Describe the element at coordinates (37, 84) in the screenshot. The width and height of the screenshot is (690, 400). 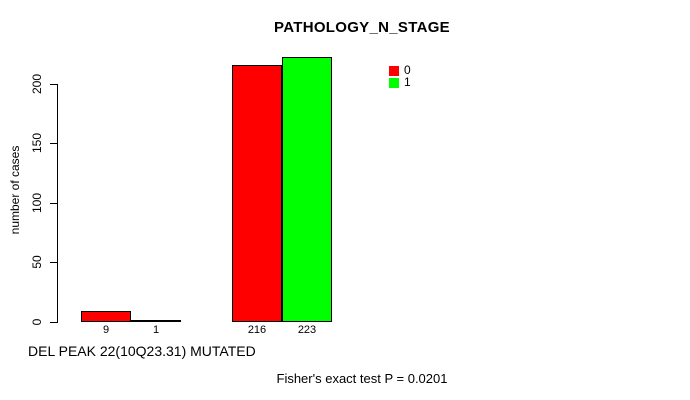
I see `y-tick-label: 200` at that location.